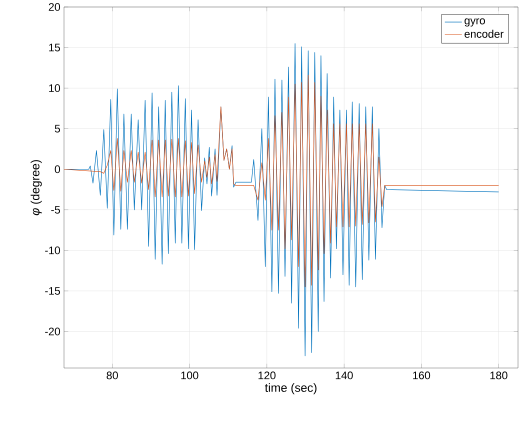 The width and height of the screenshot is (527, 424). What do you see at coordinates (57, 128) in the screenshot?
I see `y-tick-label: 5` at bounding box center [57, 128].